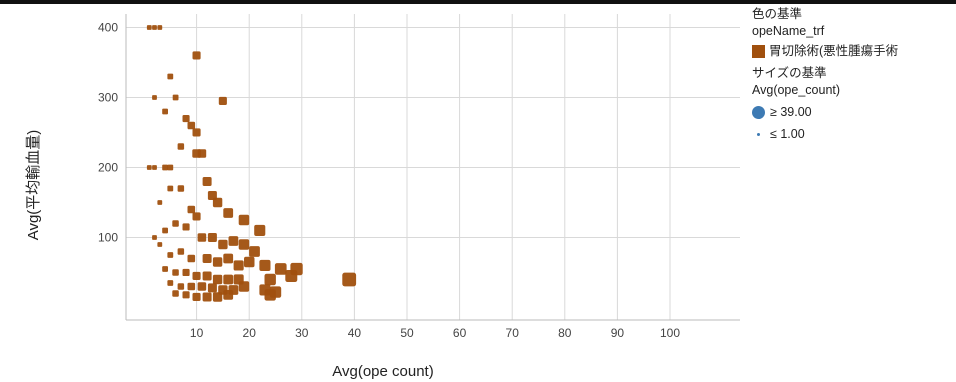 This screenshot has width=956, height=382. I want to click on x-tick-label: 10, so click(197, 333).